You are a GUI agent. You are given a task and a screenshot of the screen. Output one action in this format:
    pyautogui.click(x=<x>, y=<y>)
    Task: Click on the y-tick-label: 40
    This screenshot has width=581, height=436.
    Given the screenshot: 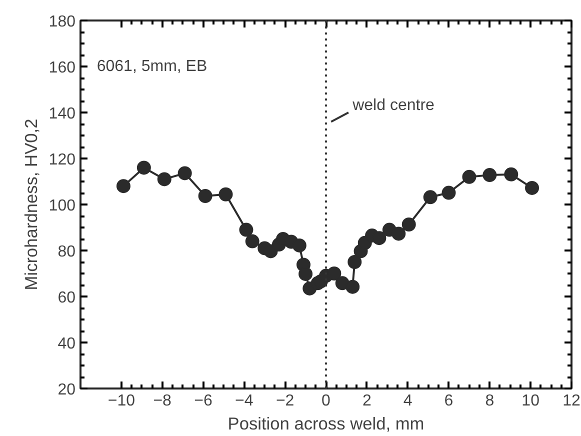 What is the action you would take?
    pyautogui.click(x=67, y=344)
    